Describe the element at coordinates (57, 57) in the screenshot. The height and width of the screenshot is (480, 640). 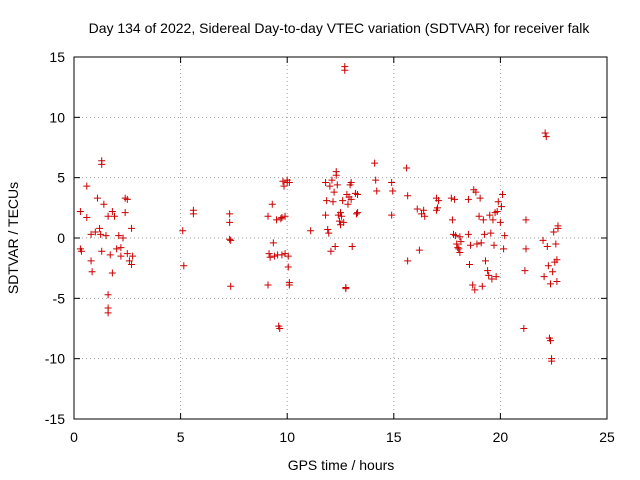
I see `y-tick-label: 15` at that location.